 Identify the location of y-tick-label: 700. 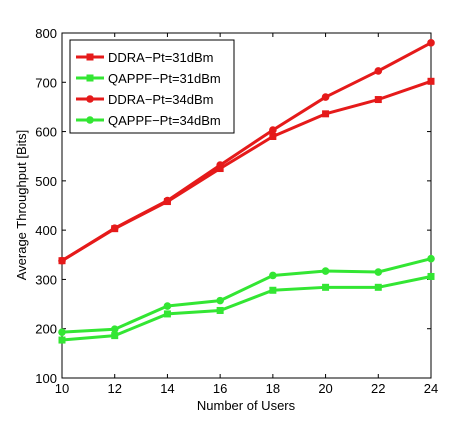
(46, 82).